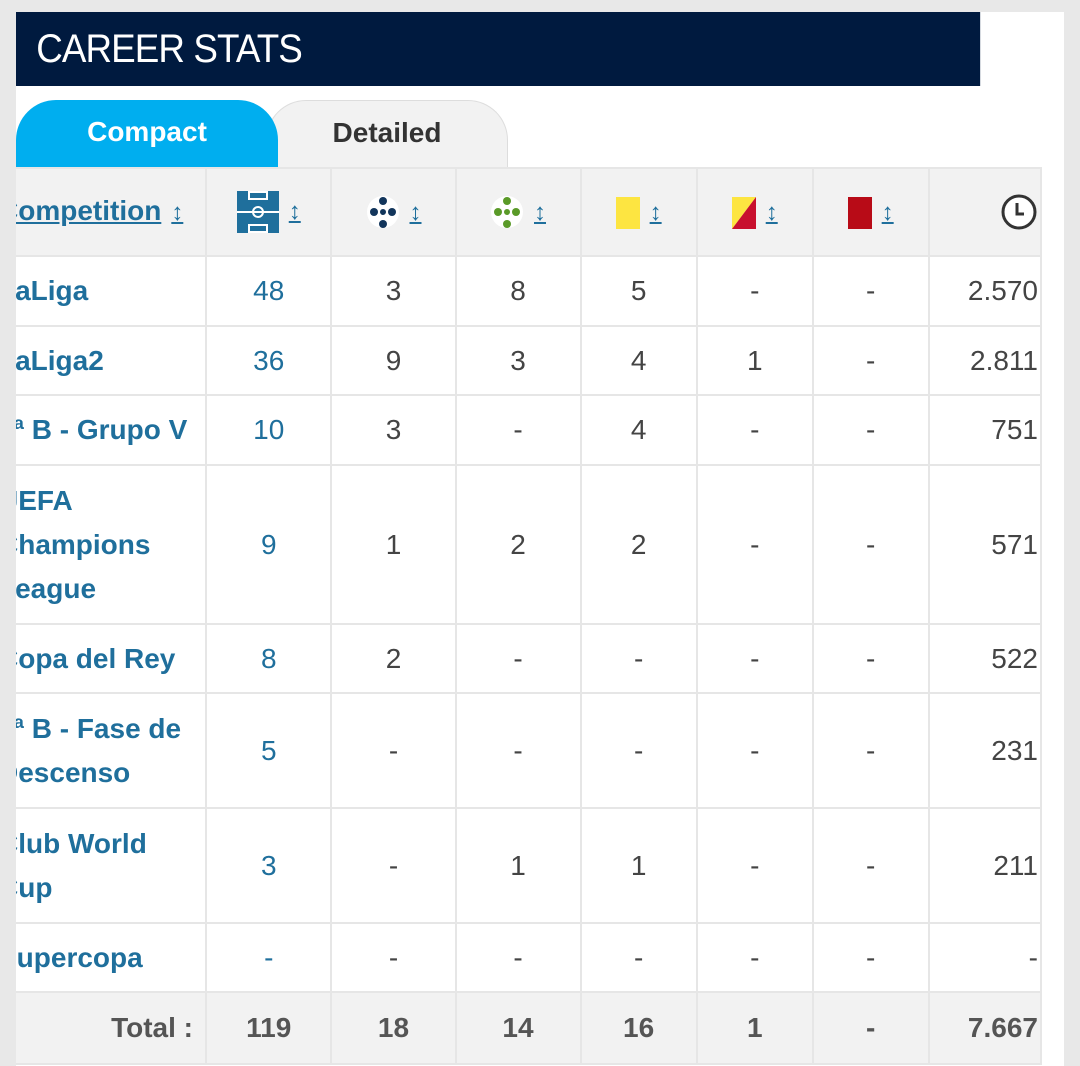  Describe the element at coordinates (112, 544) in the screenshot. I see `competition-link: UEFA Champions League` at that location.